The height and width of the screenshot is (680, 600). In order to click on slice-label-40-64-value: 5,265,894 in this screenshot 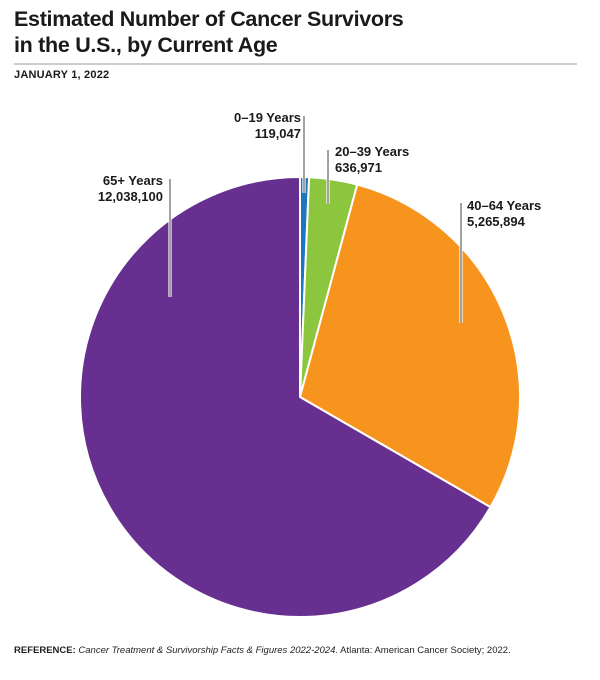, I will do `click(496, 221)`.